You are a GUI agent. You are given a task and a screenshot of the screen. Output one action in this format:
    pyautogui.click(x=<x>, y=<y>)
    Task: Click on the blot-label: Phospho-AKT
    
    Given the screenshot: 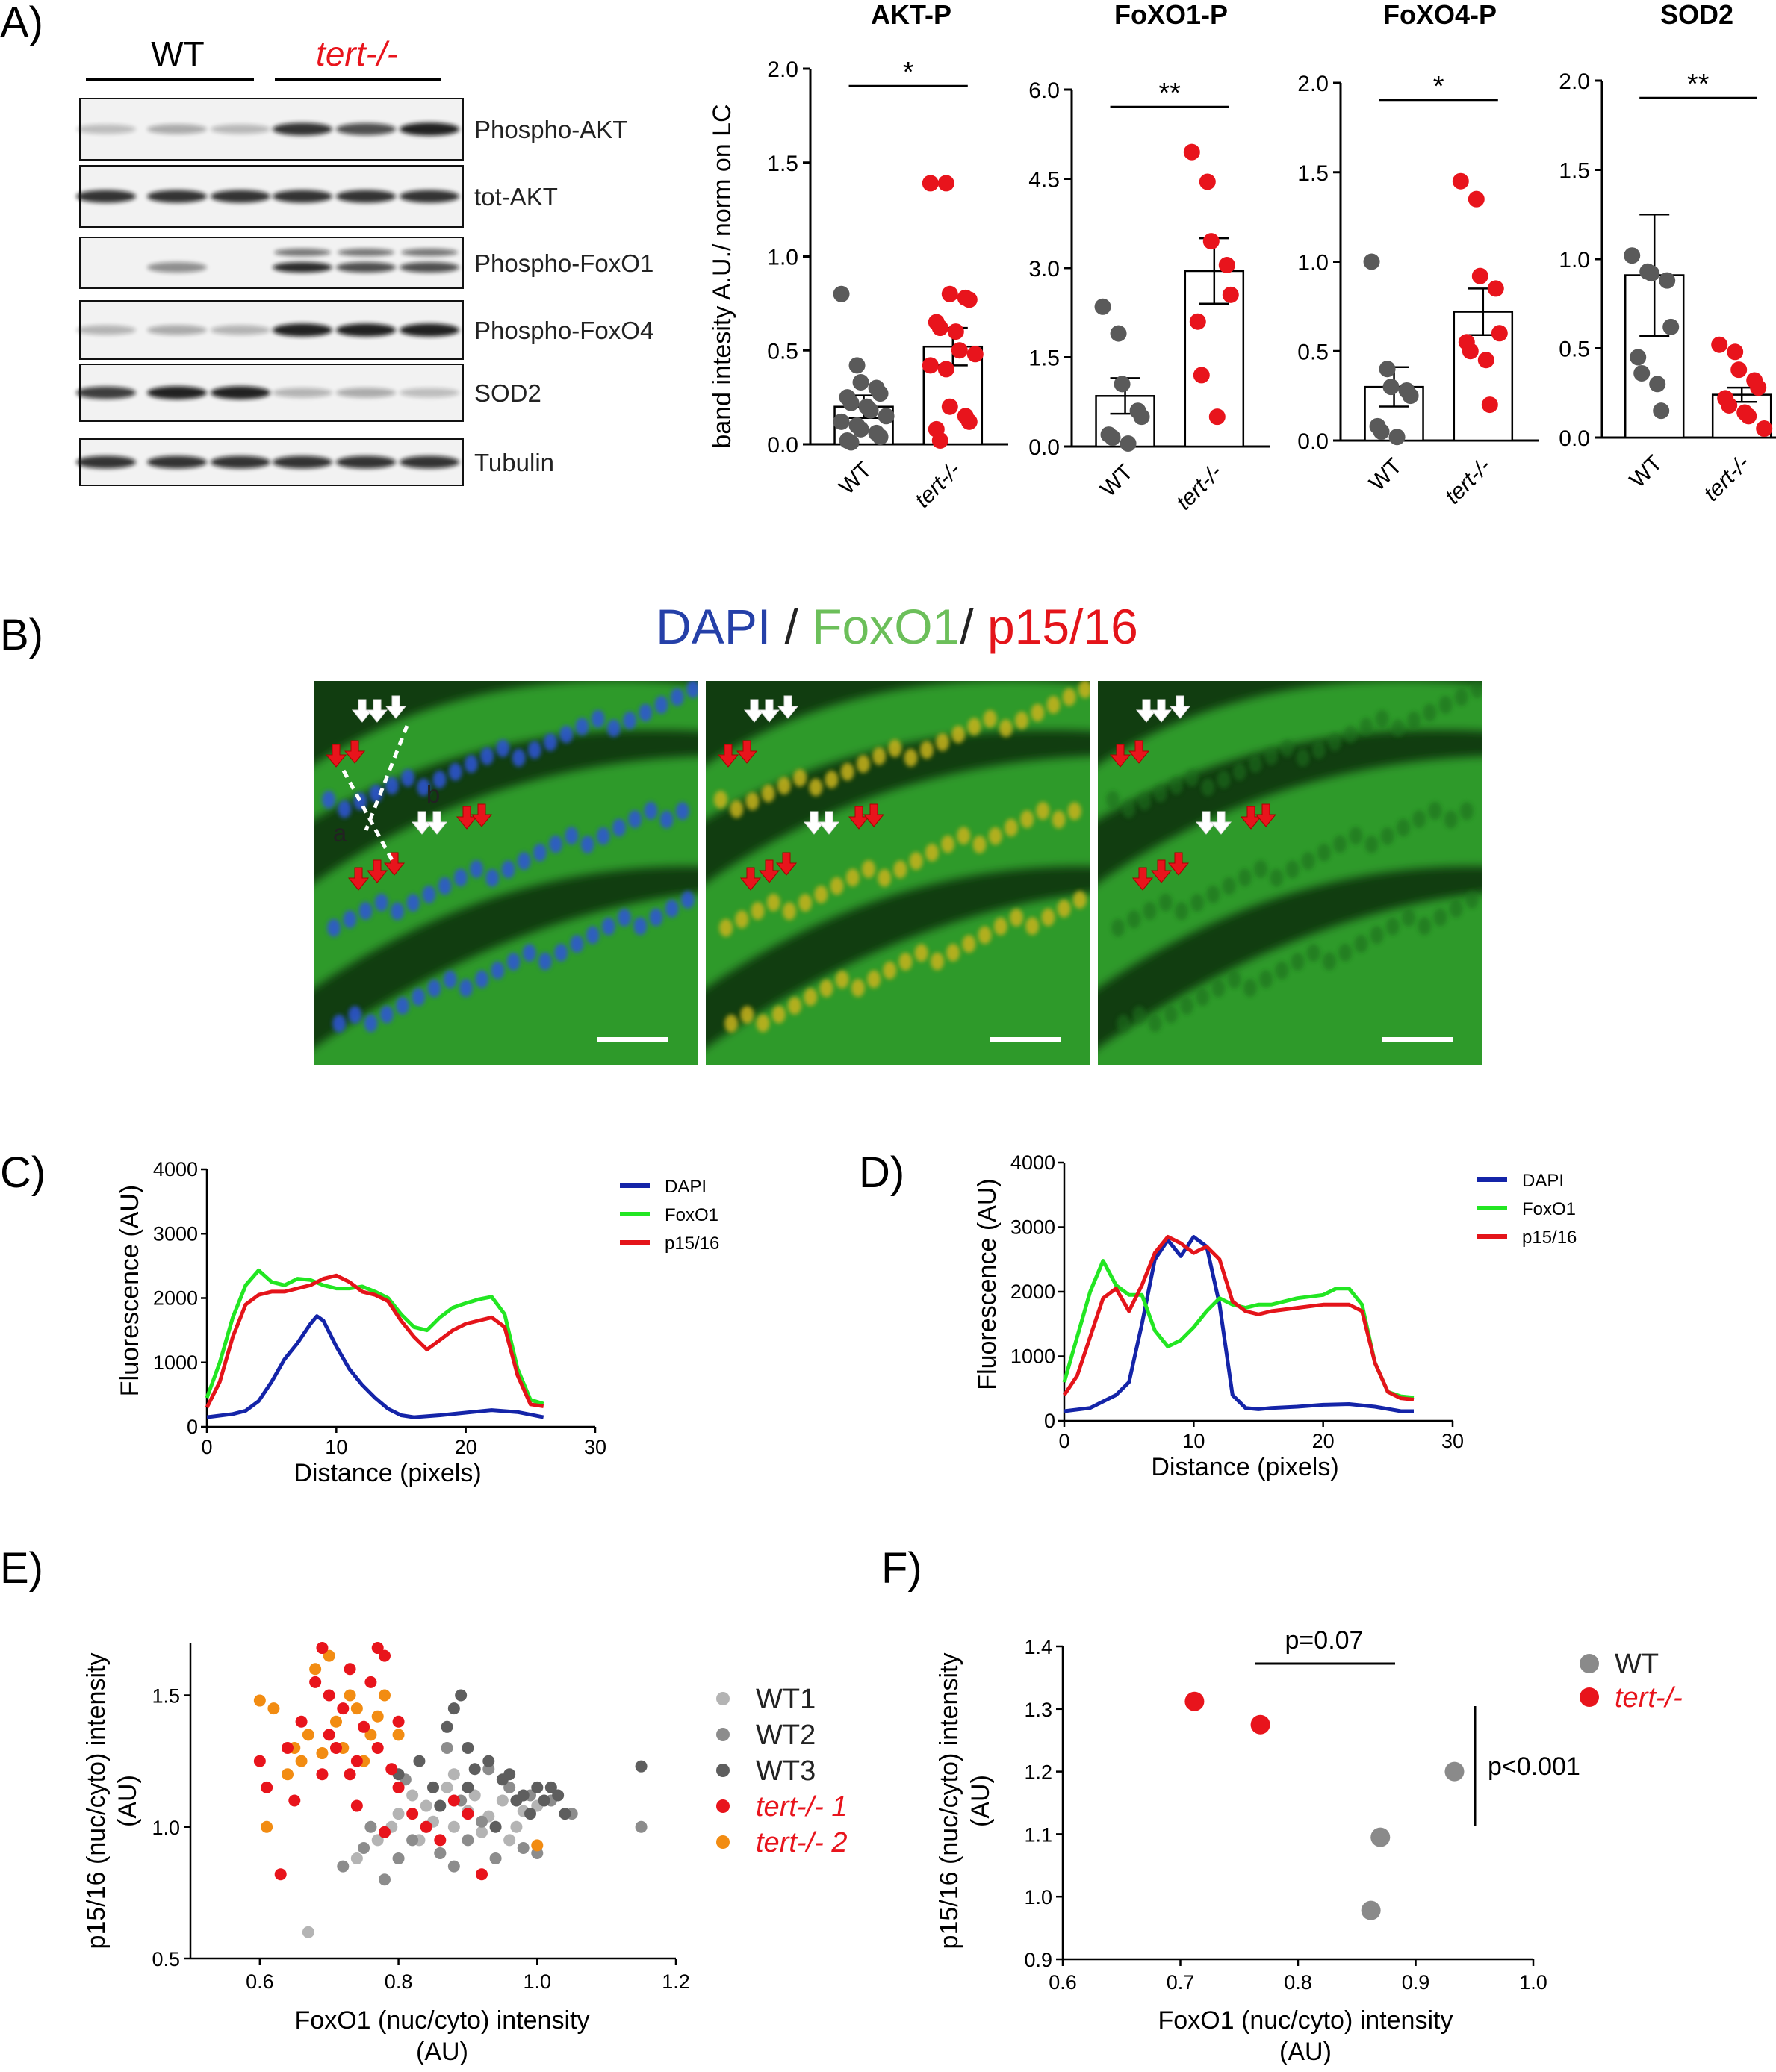 What is the action you would take?
    pyautogui.click(x=550, y=129)
    